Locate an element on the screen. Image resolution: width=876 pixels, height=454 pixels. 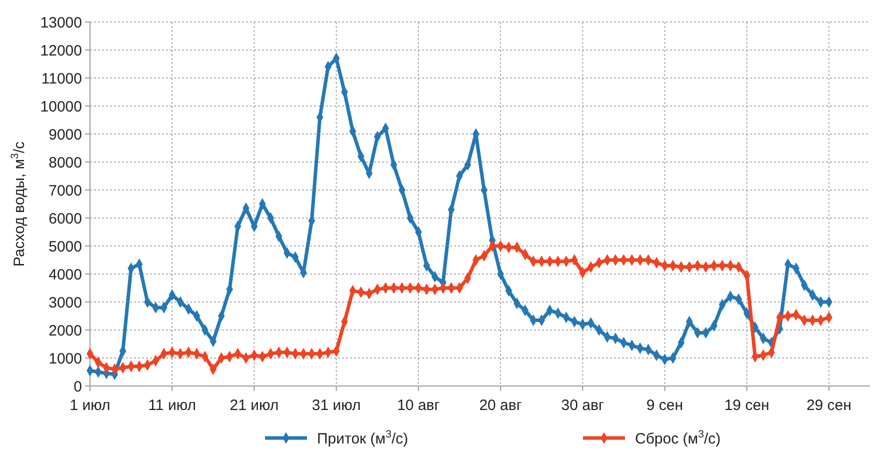
x-tick-label: 29 сен is located at coordinates (829, 405).